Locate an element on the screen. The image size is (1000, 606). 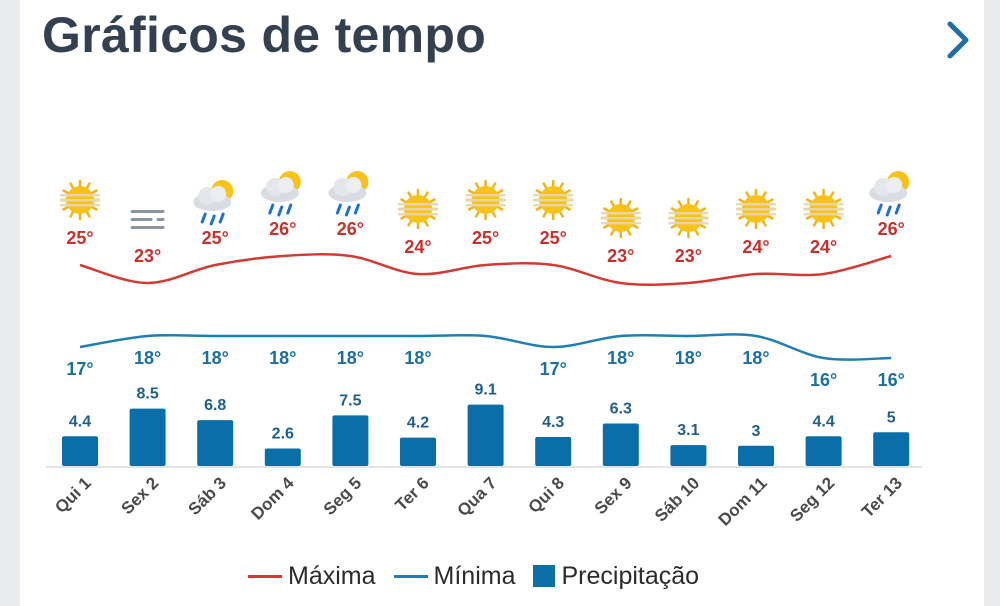
chevron-right-icon is located at coordinates (958, 40).